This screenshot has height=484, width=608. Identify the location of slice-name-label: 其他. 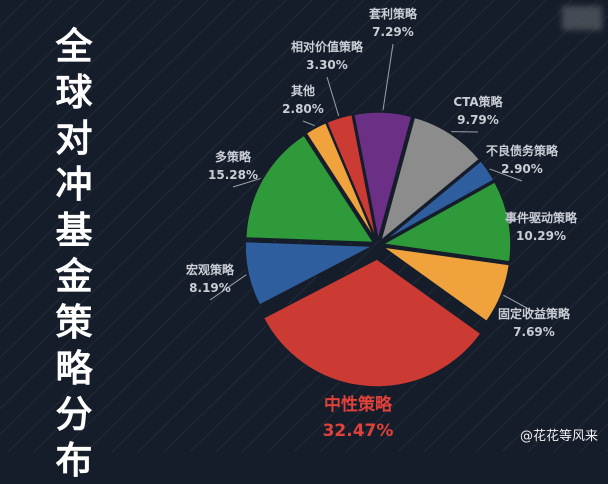
(303, 90).